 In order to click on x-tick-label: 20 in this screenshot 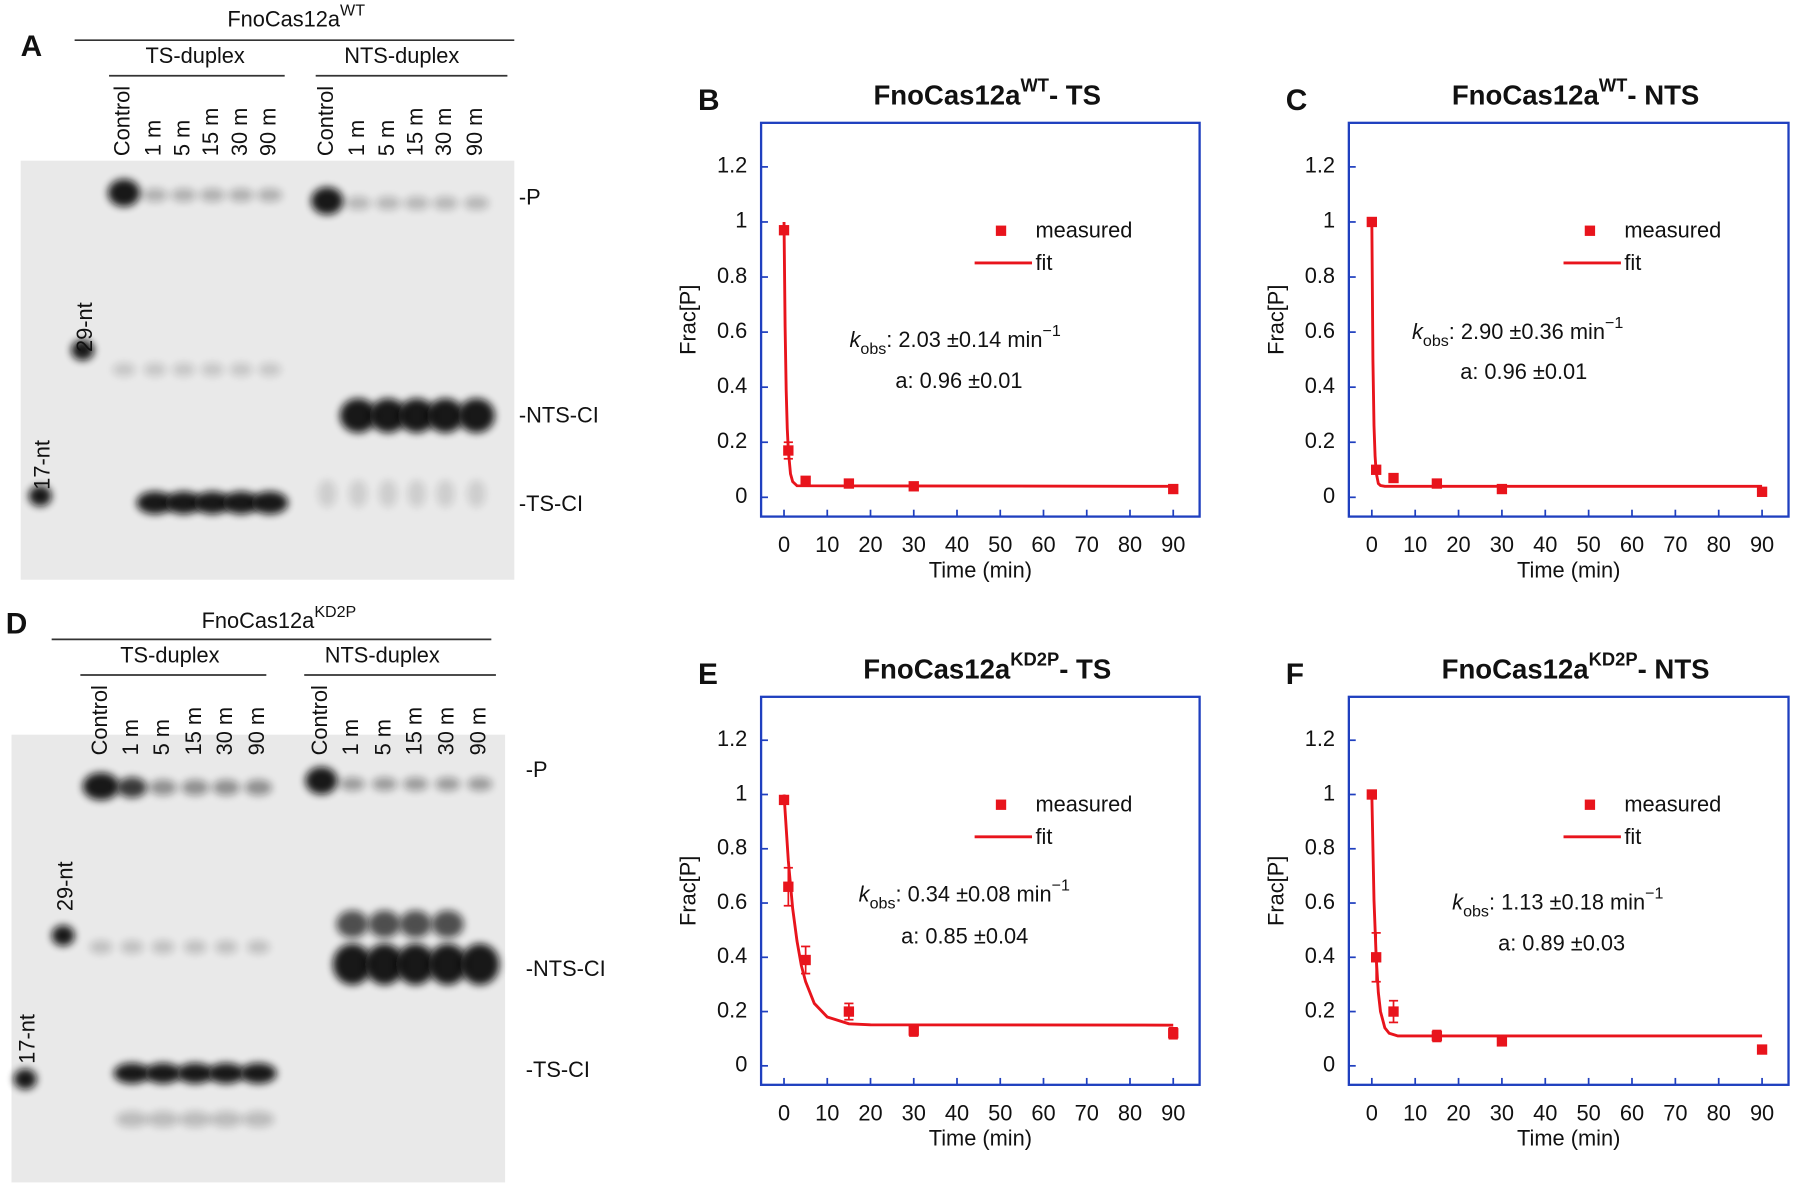, I will do `click(870, 544)`.